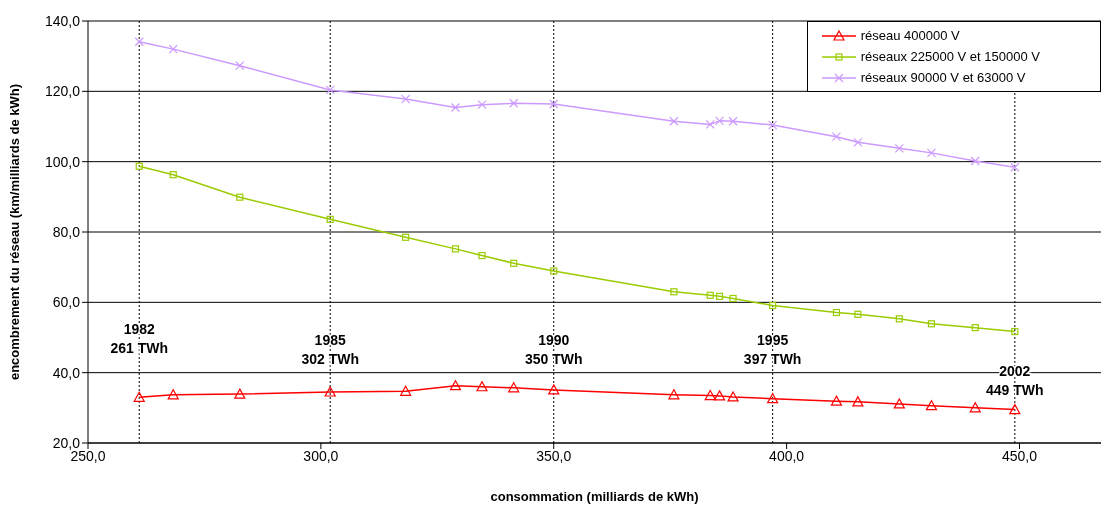 The image size is (1108, 518). What do you see at coordinates (66, 302) in the screenshot?
I see `y-tick-label: 60,0` at bounding box center [66, 302].